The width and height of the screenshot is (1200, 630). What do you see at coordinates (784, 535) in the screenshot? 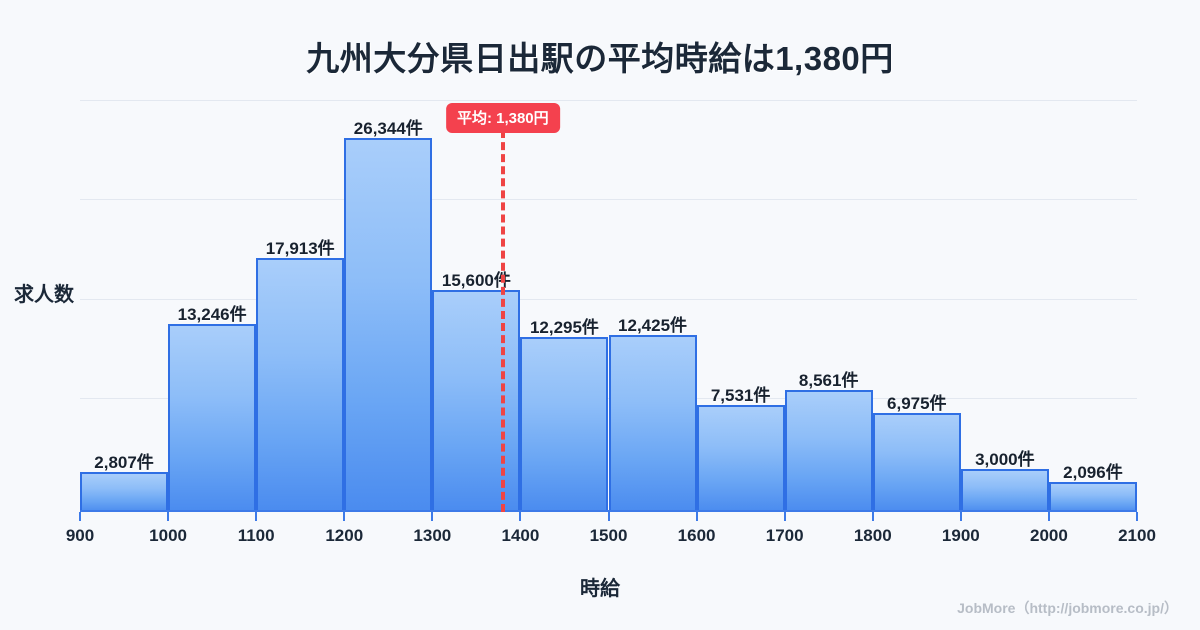
I see `x-axis-tick-label: 1700` at bounding box center [784, 535].